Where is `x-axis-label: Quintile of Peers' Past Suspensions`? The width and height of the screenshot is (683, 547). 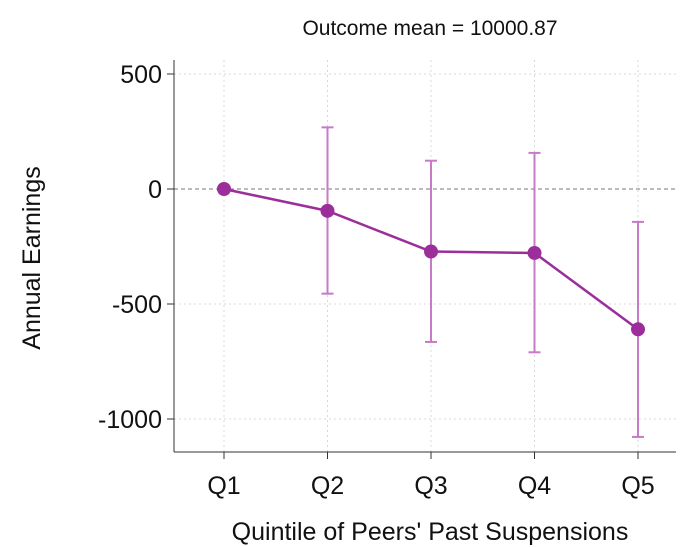 x-axis-label: Quintile of Peers' Past Suspensions is located at coordinates (430, 532).